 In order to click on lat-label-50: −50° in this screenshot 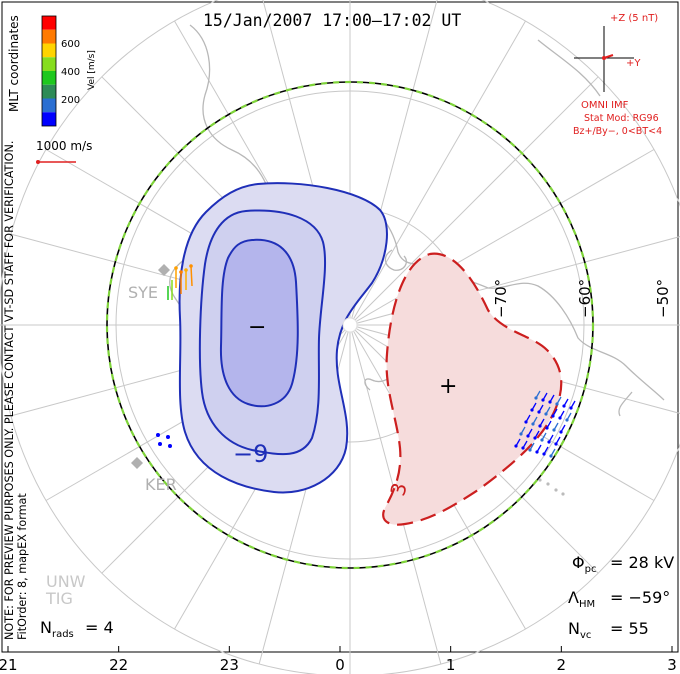, I will do `click(663, 298)`.